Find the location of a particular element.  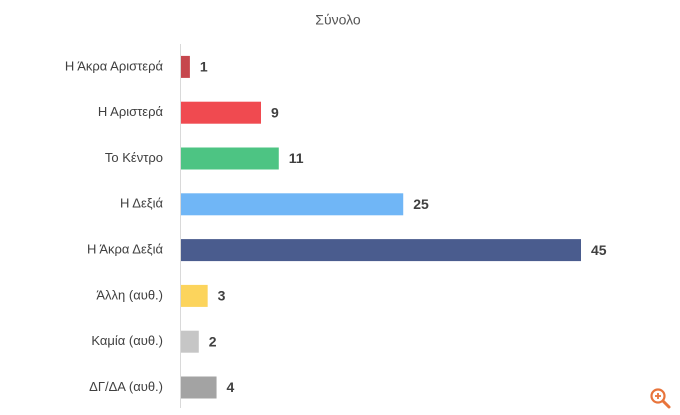

value-label: 9 is located at coordinates (275, 112).